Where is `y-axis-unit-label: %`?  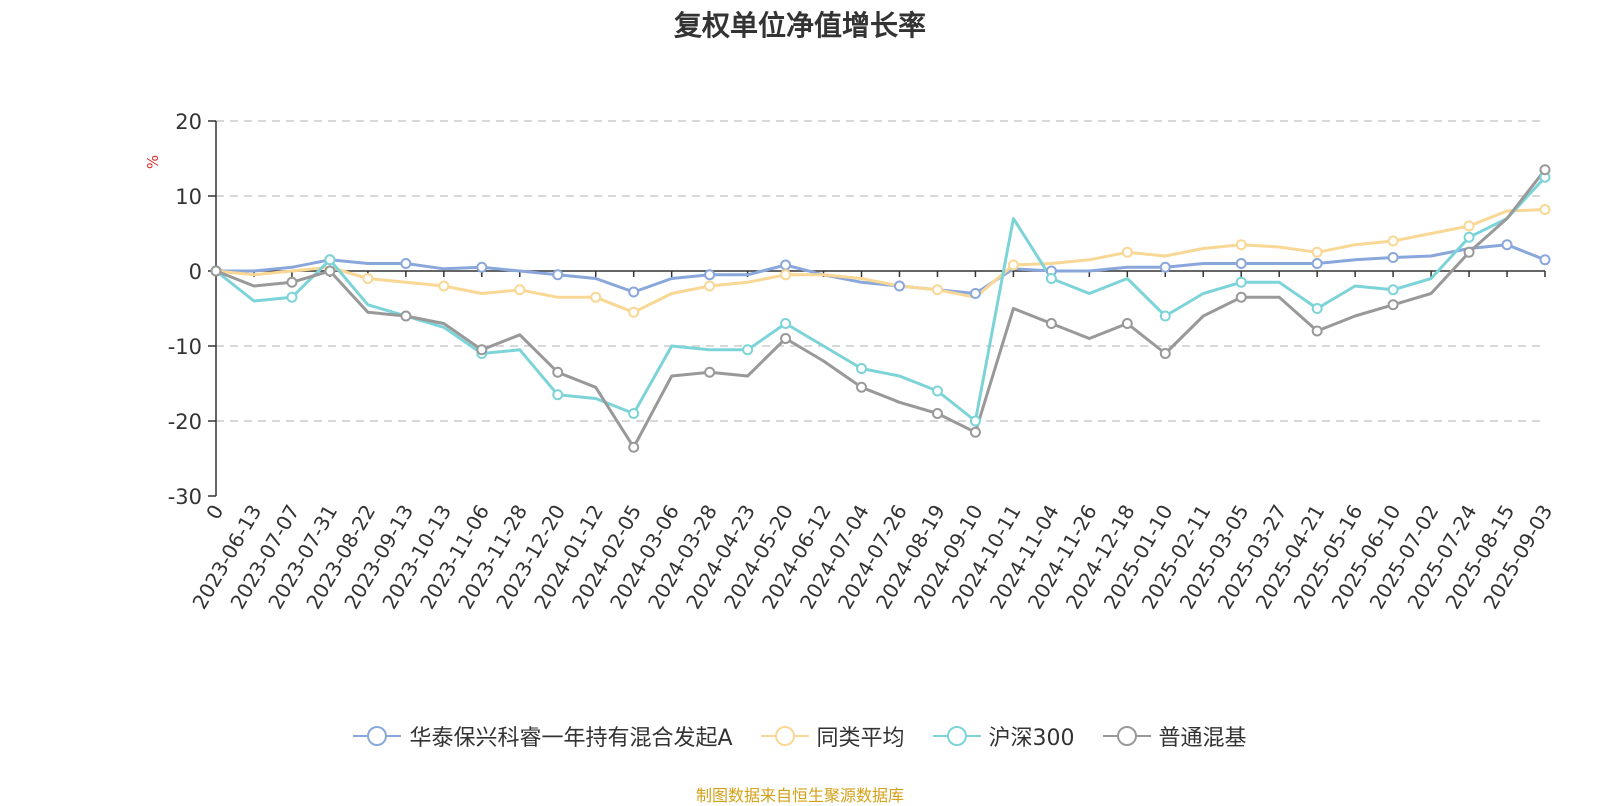
y-axis-unit-label: % is located at coordinates (153, 162).